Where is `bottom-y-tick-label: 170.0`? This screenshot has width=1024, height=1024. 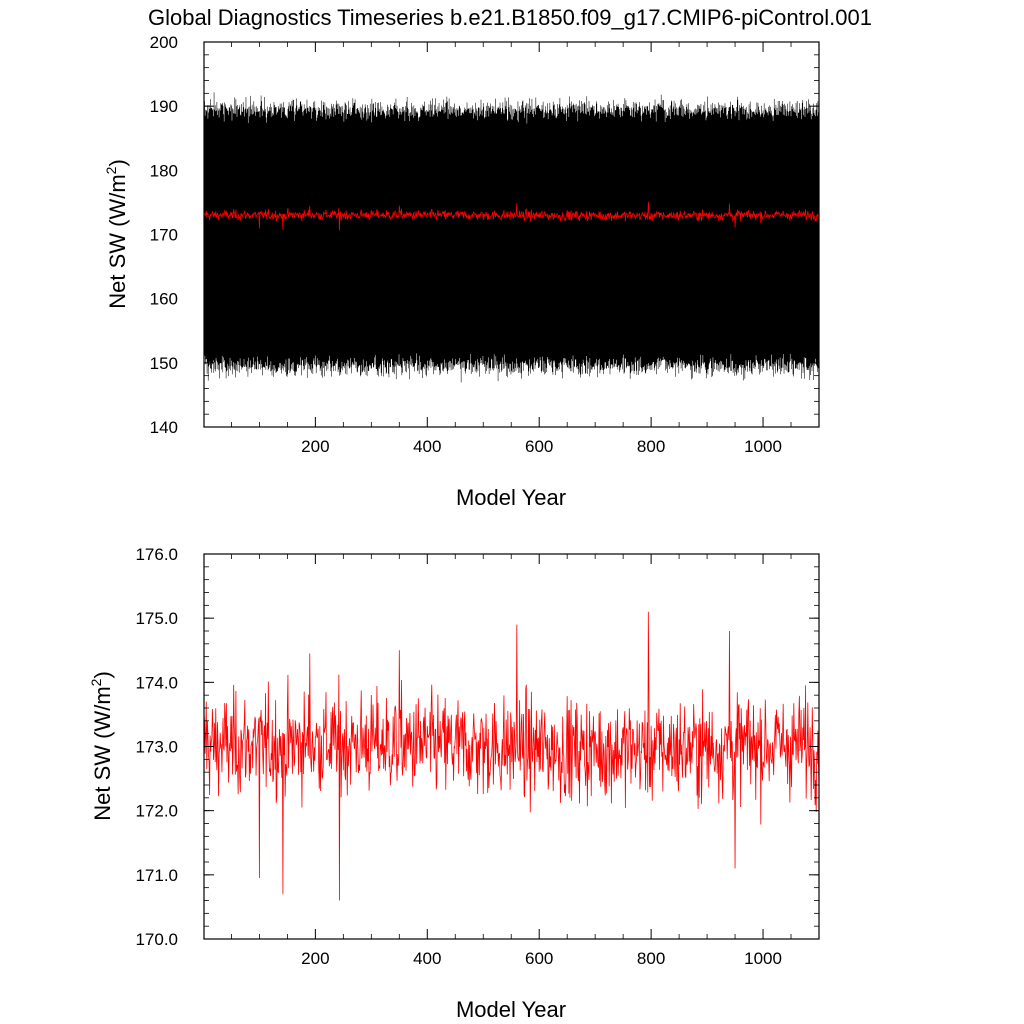
bottom-y-tick-label: 170.0 is located at coordinates (156, 939).